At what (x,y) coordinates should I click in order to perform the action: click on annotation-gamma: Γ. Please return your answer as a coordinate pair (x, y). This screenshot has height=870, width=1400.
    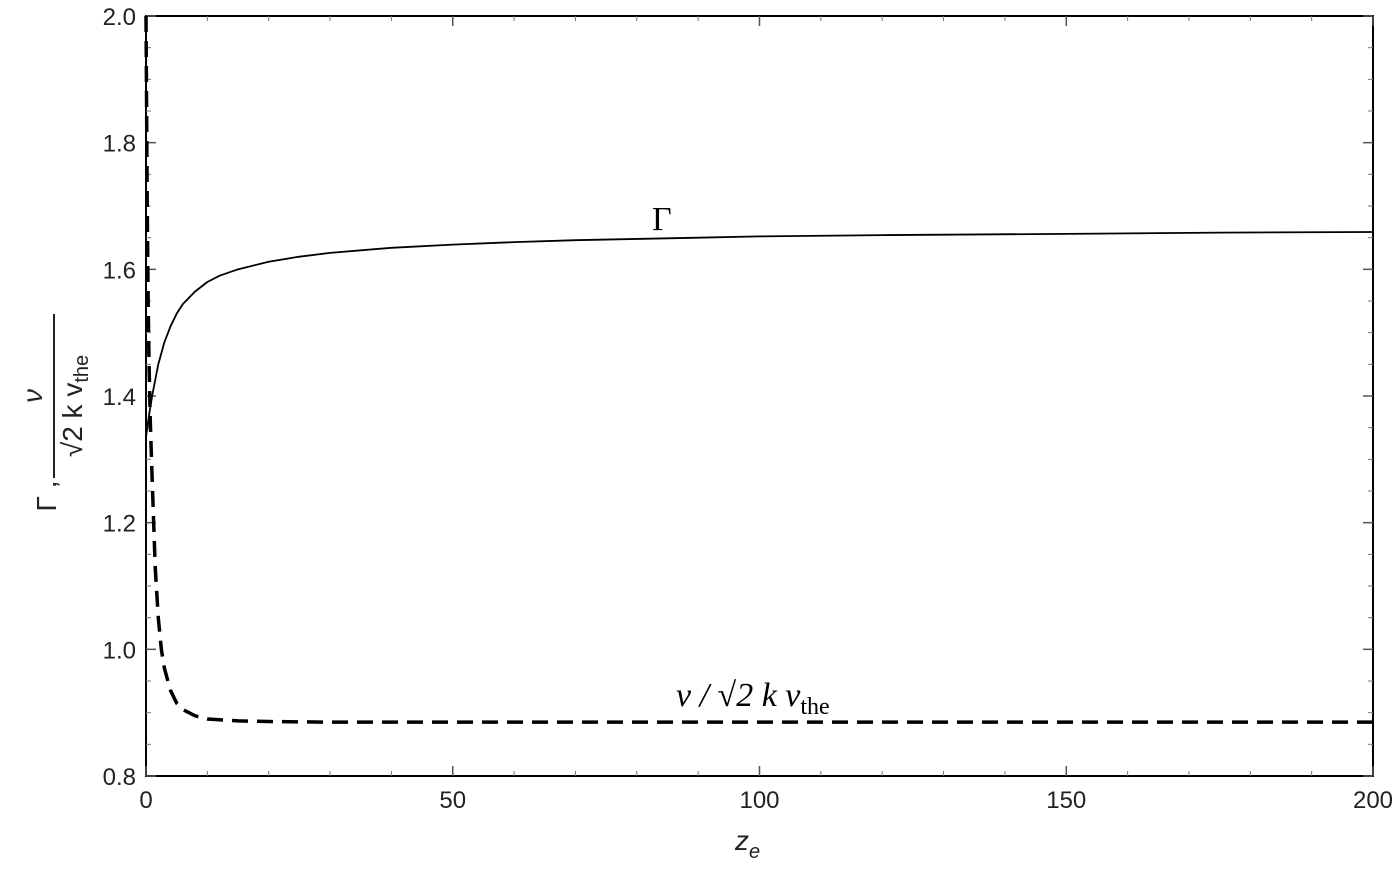
    Looking at the image, I should click on (662, 219).